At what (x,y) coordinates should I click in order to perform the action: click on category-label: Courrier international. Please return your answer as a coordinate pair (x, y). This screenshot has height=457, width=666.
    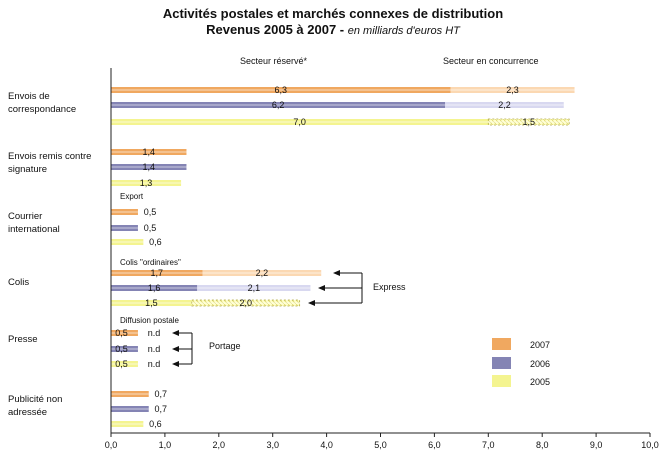
    Looking at the image, I should click on (58, 223).